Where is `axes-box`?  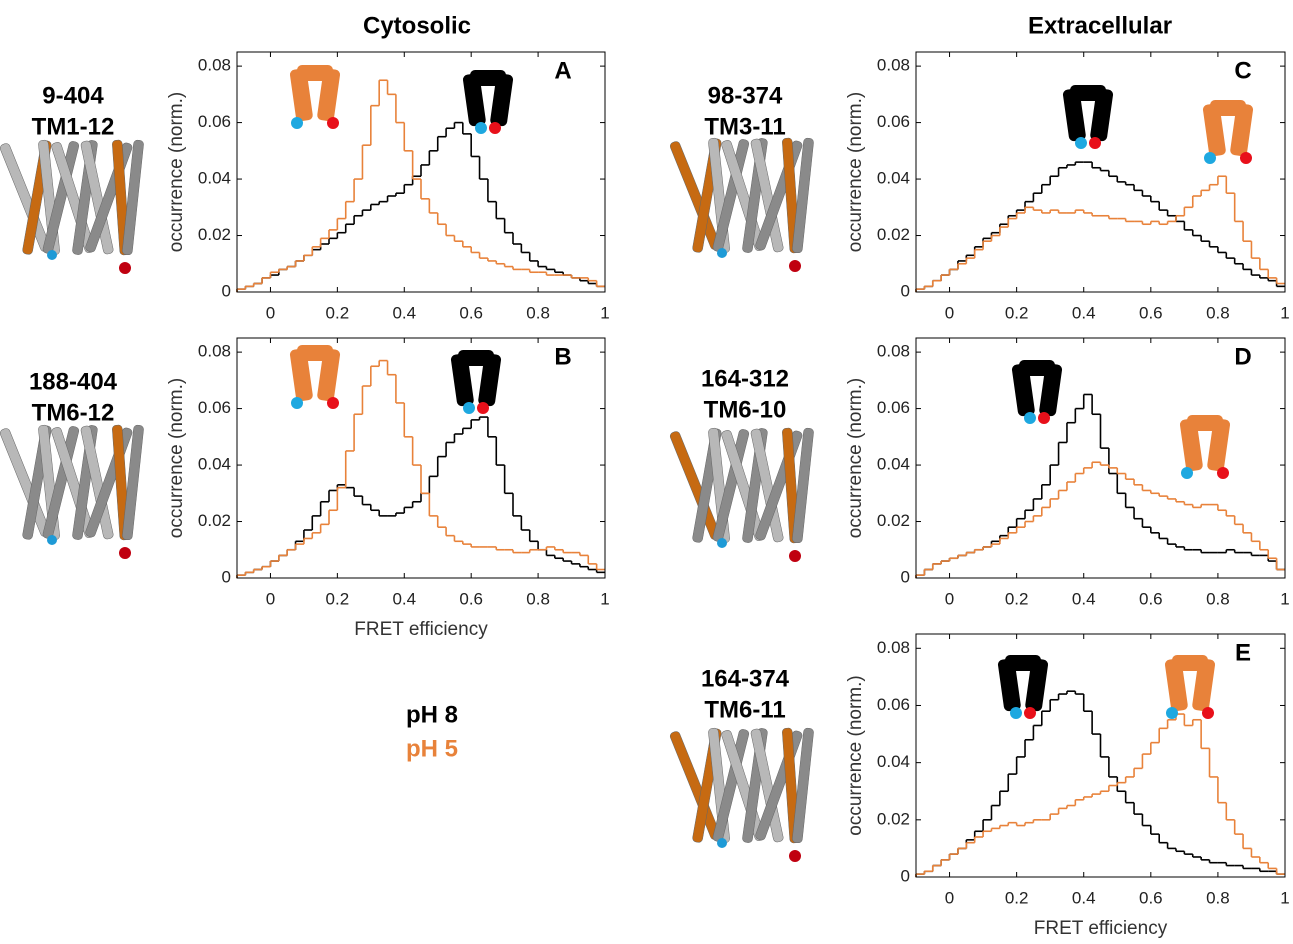 axes-box is located at coordinates (421, 172).